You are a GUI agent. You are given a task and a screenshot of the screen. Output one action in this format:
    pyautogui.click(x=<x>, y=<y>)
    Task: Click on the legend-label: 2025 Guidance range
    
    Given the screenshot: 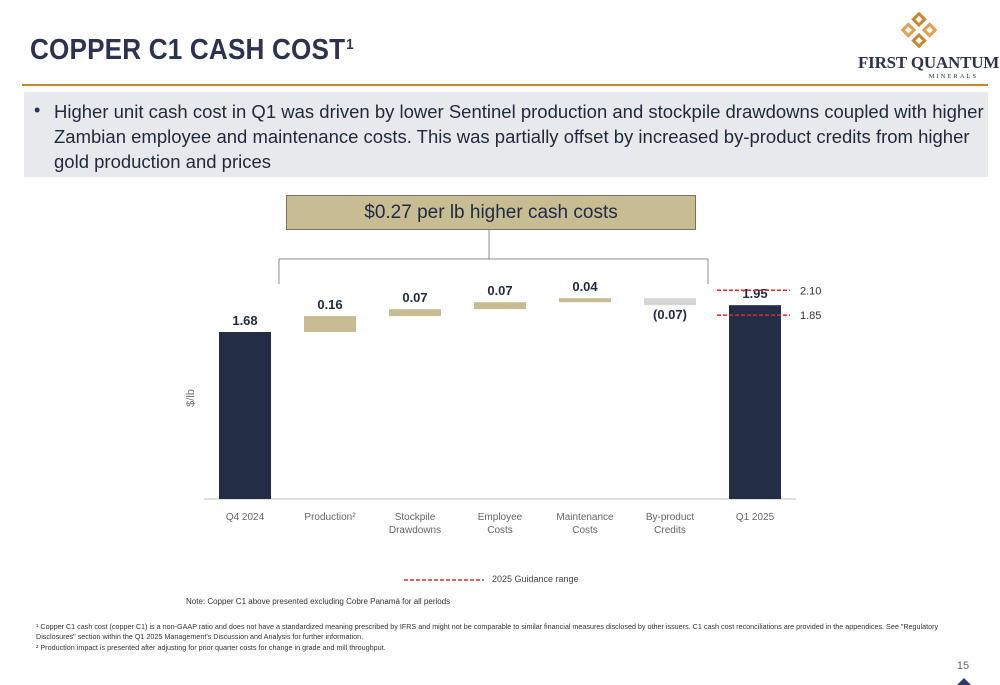 What is the action you would take?
    pyautogui.click(x=535, y=579)
    